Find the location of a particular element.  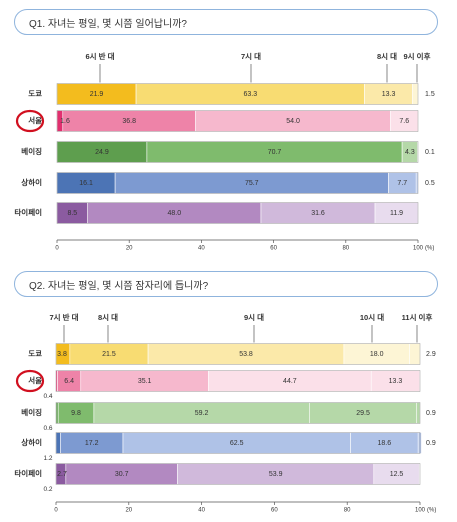

data-label: 4.3 is located at coordinates (410, 152).